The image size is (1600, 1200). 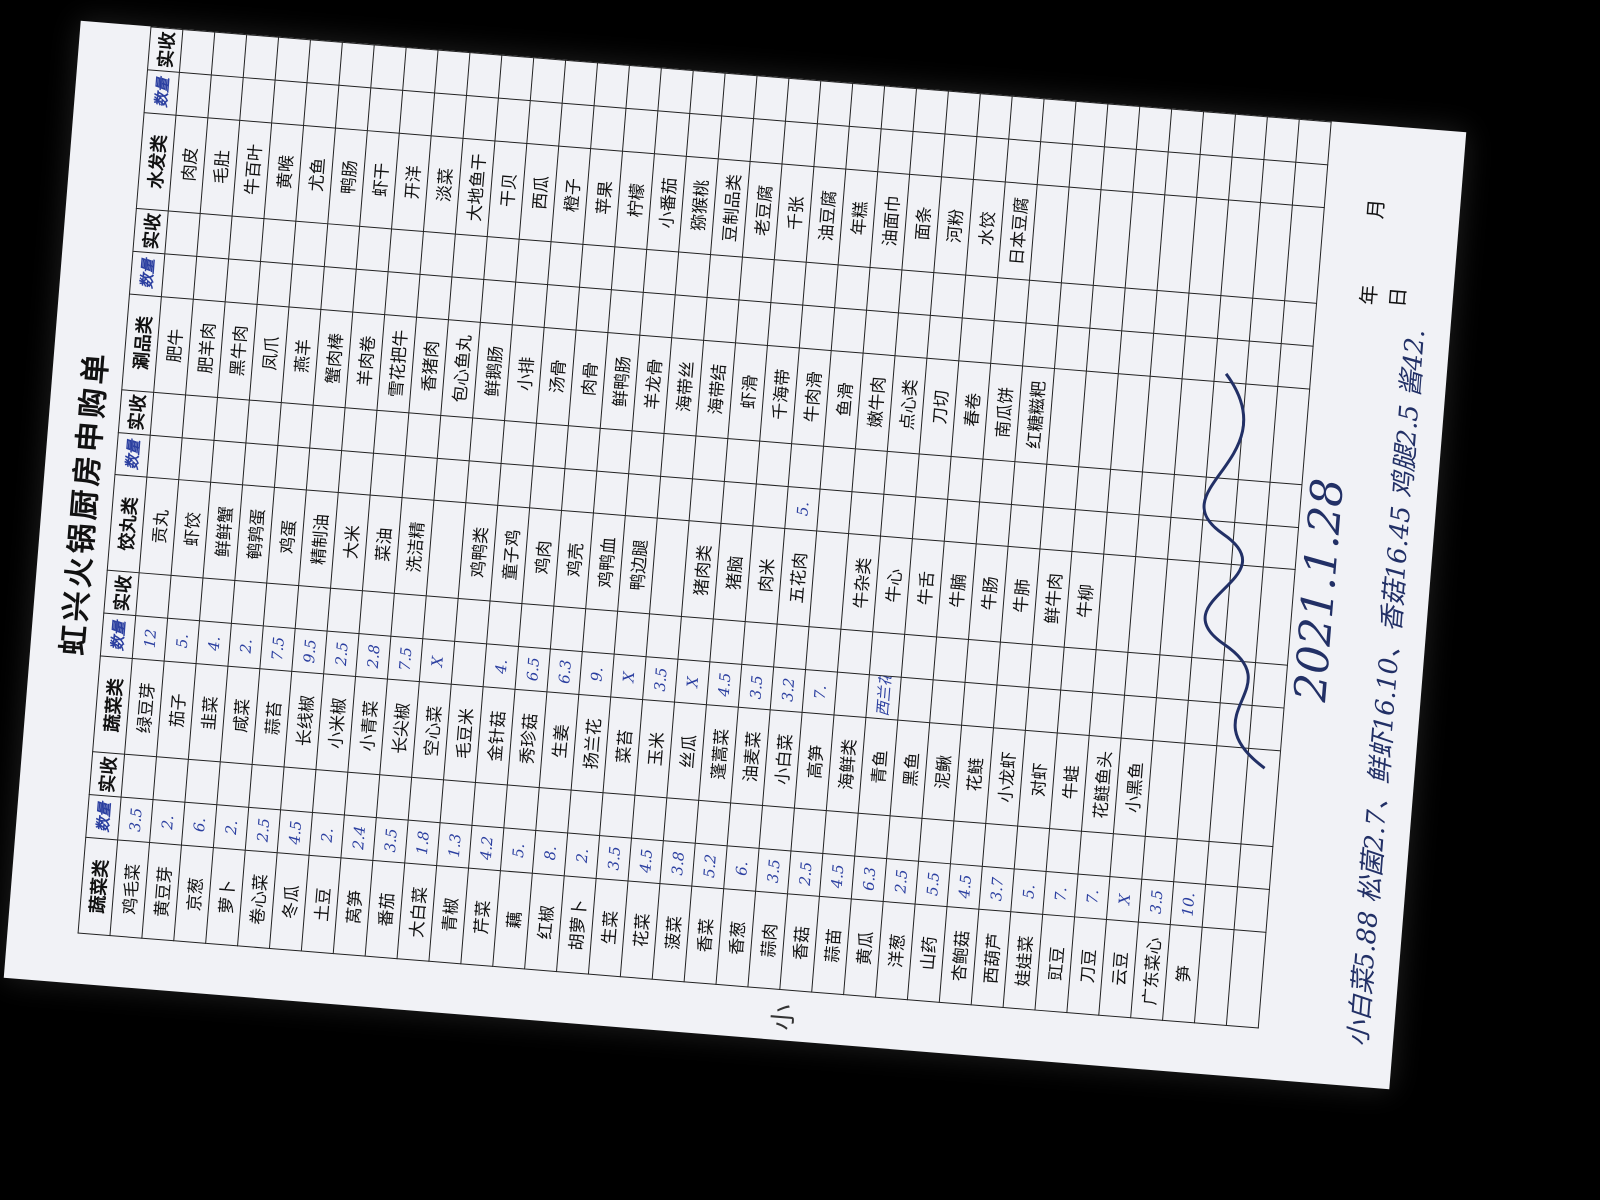 What do you see at coordinates (533, 669) in the screenshot?
I see `quantity: 6.5` at bounding box center [533, 669].